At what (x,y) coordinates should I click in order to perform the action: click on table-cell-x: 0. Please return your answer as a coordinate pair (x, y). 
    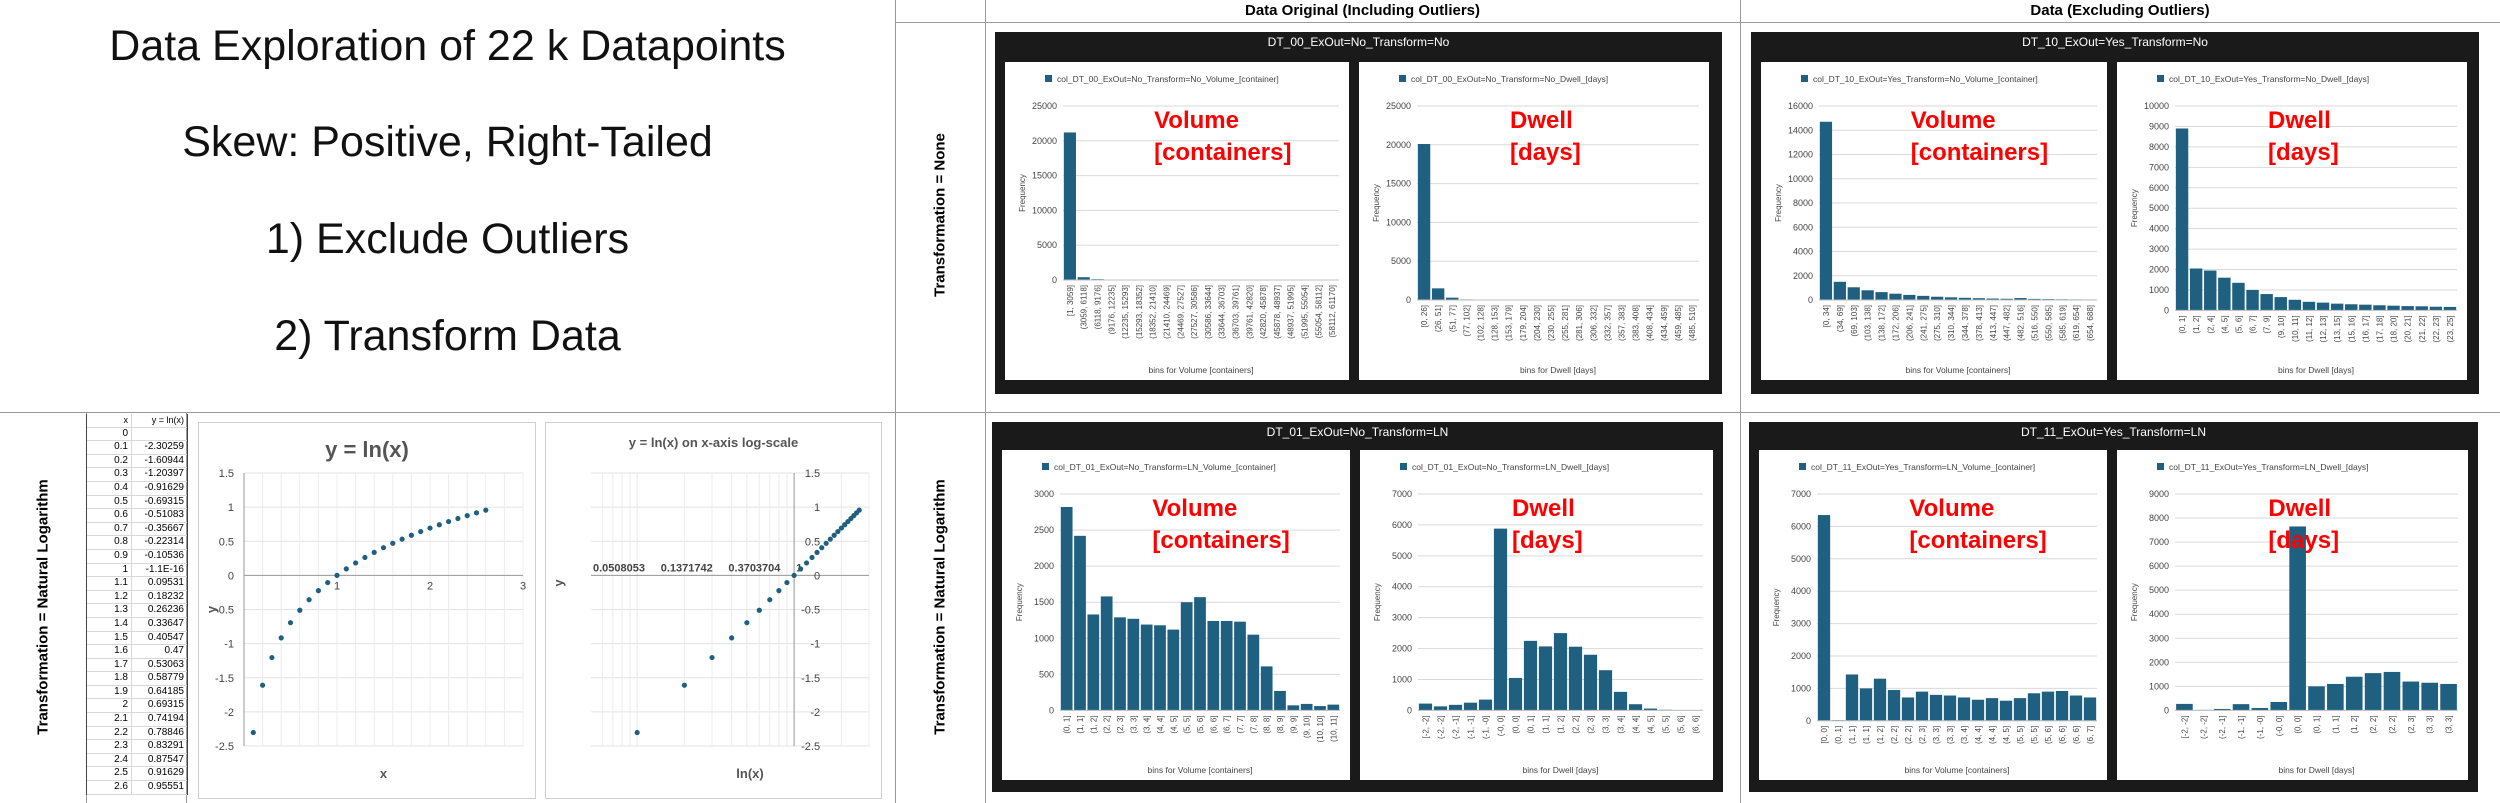
    Looking at the image, I should click on (109, 434).